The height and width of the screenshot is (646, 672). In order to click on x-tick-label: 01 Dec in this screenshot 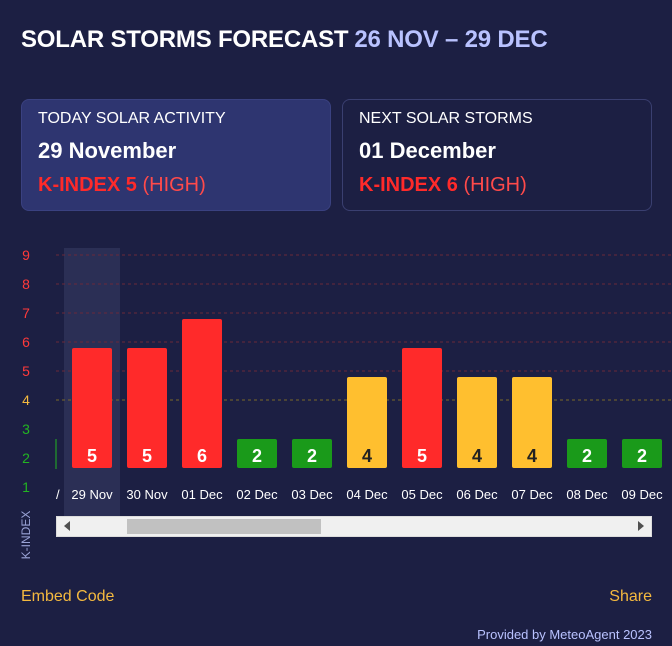, I will do `click(202, 494)`.